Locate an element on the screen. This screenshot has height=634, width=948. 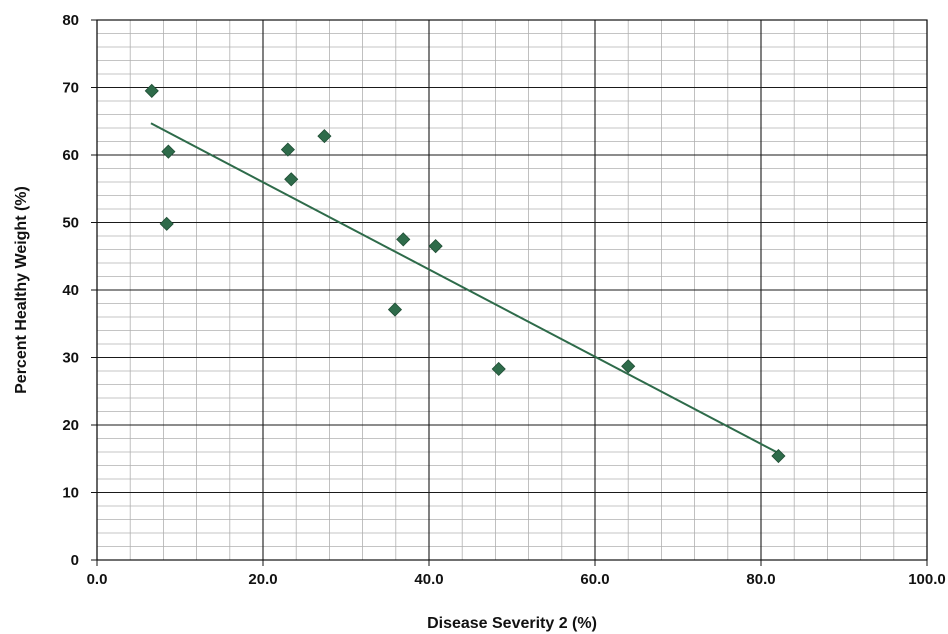
y-tick-label: 60 is located at coordinates (70, 155).